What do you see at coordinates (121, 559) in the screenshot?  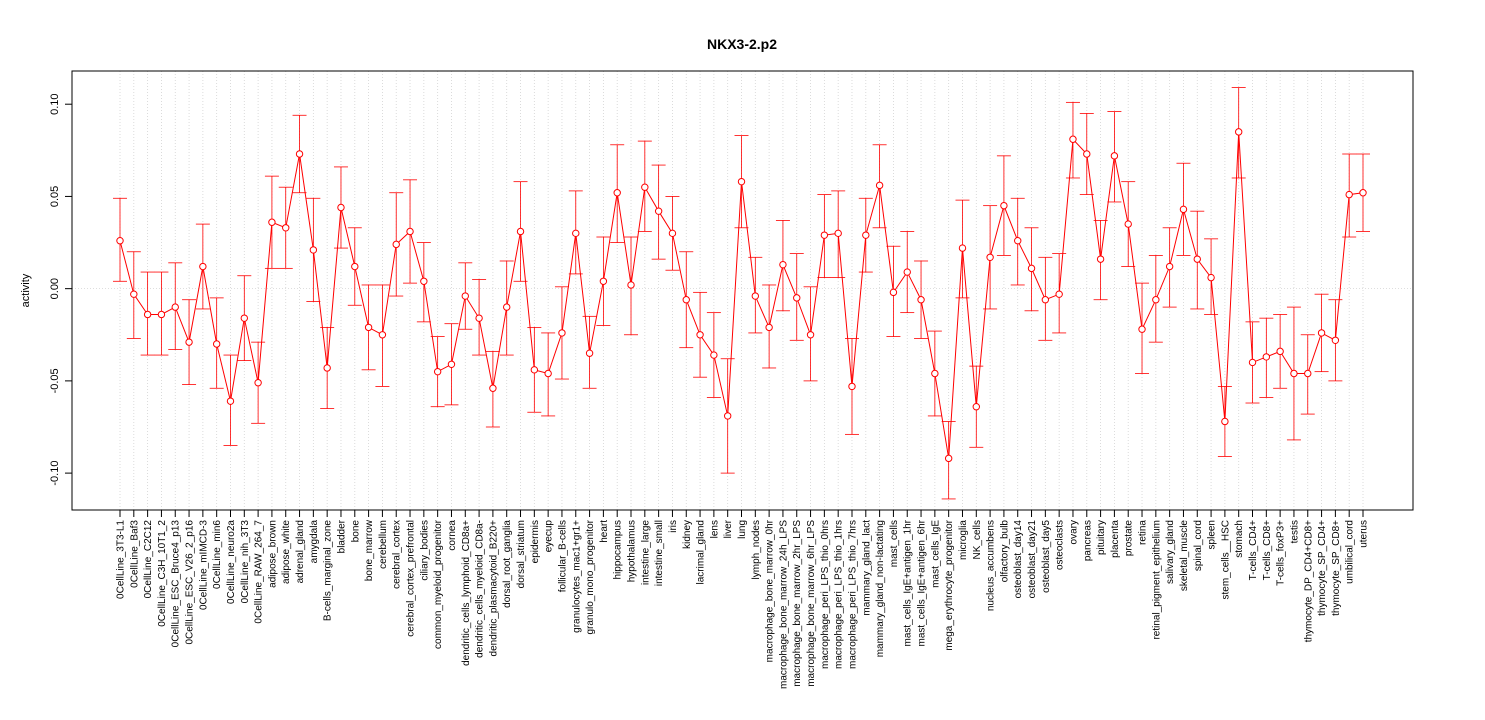 I see `x-tick-label: 0CellLine_3T3-L1` at bounding box center [121, 559].